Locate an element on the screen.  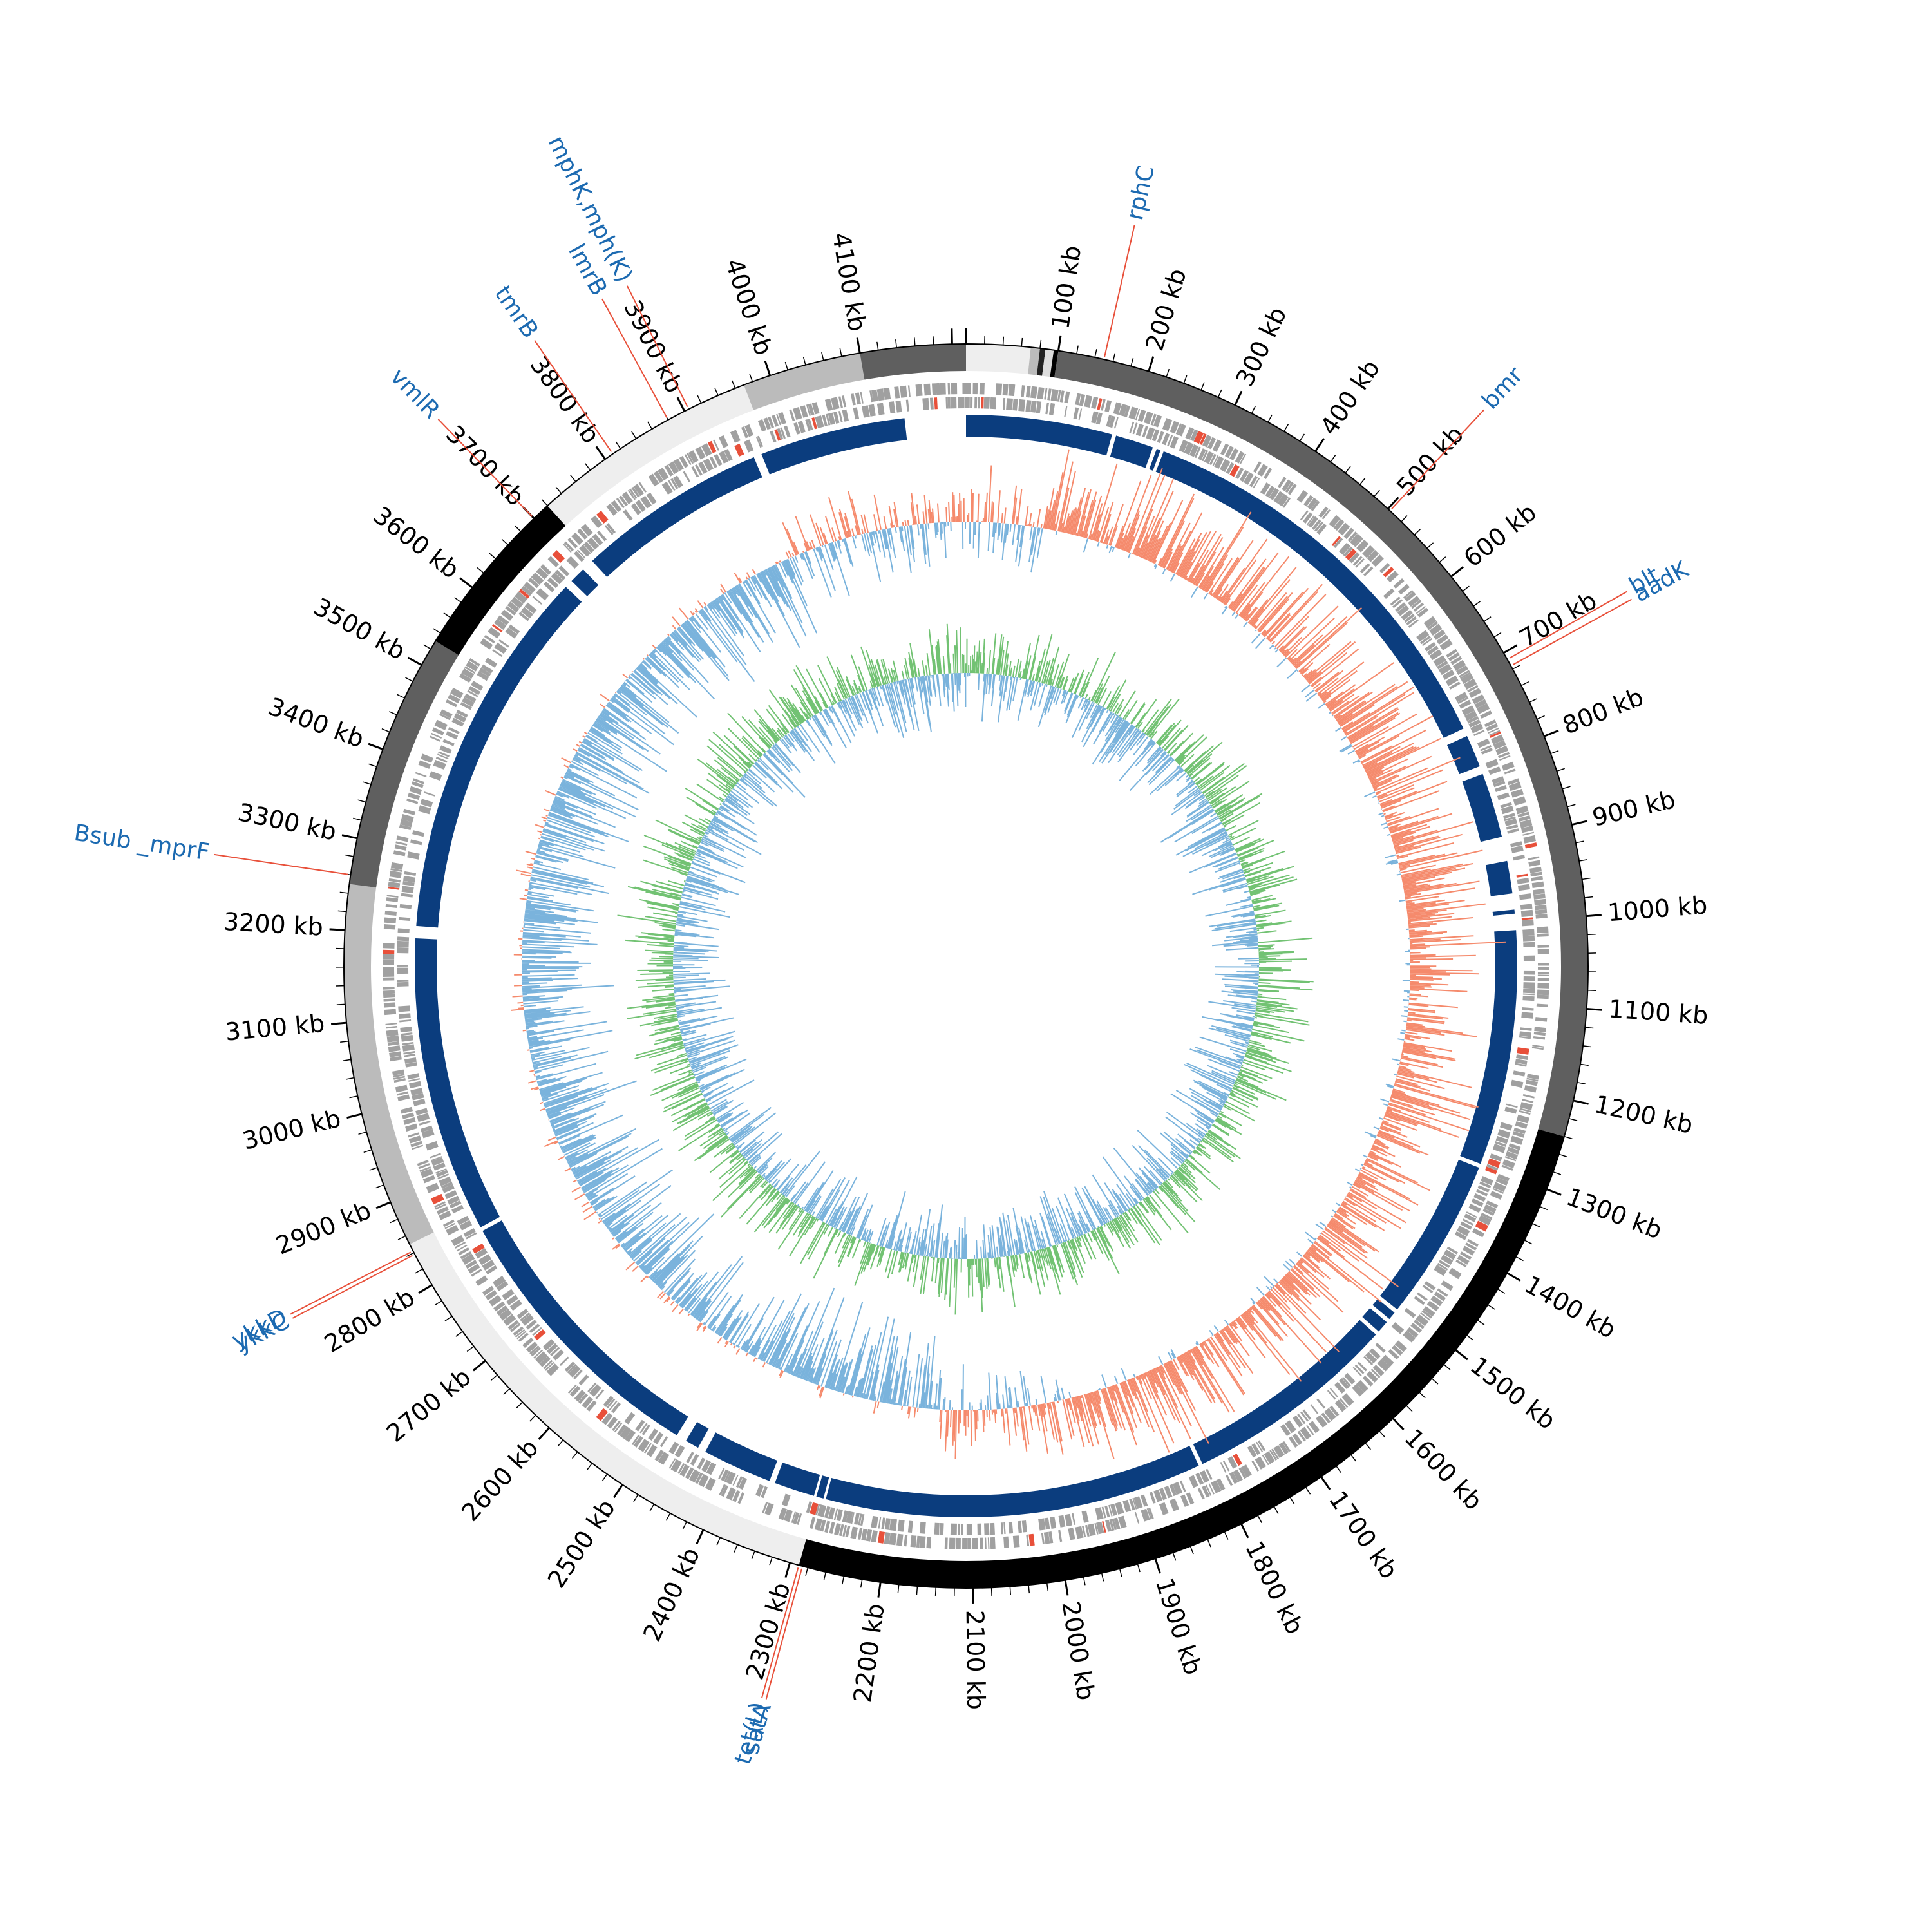
tick-label: 3400 kb is located at coordinates (317, 722).